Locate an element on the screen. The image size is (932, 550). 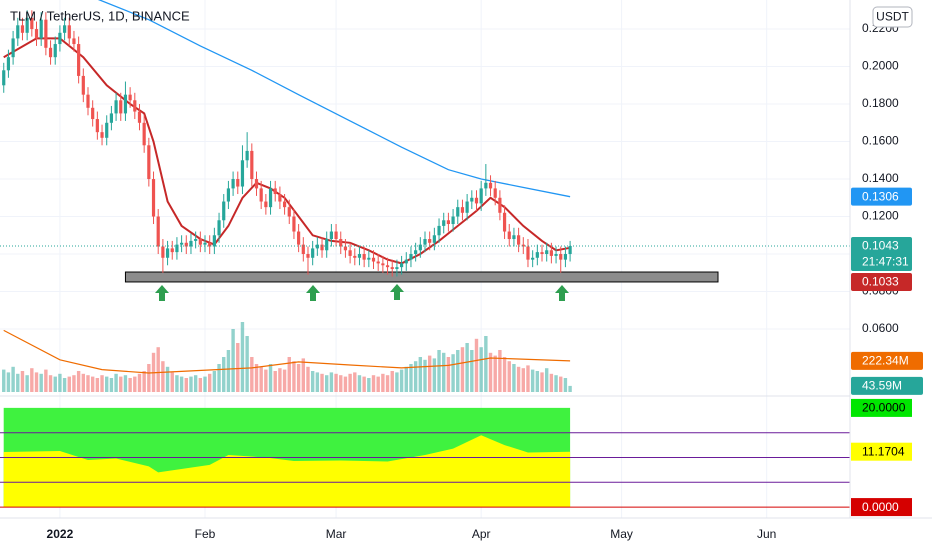
indicator-label: 11.1704 is located at coordinates (883, 451).